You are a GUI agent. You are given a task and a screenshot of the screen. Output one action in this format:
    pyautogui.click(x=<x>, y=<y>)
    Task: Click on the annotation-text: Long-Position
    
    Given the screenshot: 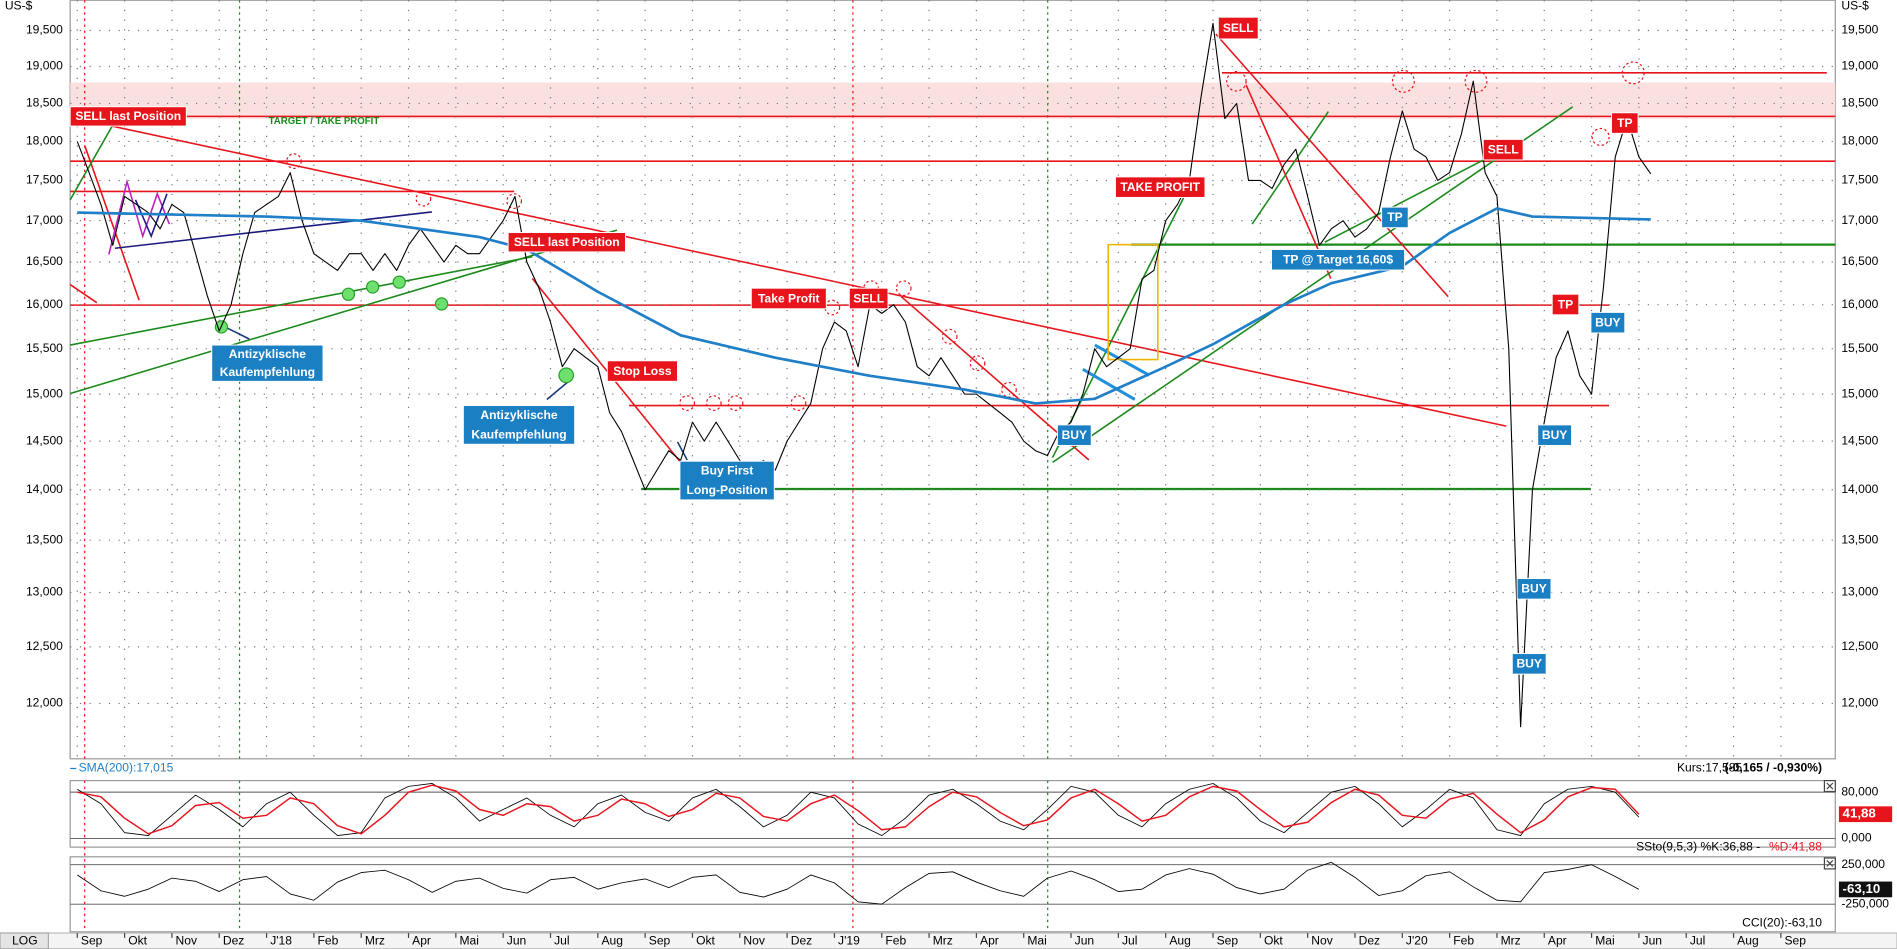 What is the action you would take?
    pyautogui.click(x=727, y=490)
    